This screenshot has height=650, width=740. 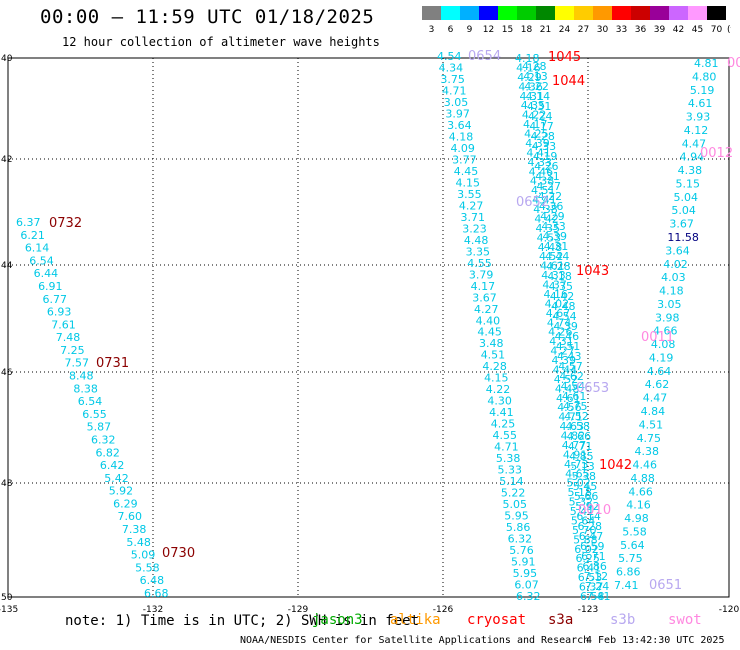 I want to click on latitude-tick-label: 44, so click(x=7, y=266).